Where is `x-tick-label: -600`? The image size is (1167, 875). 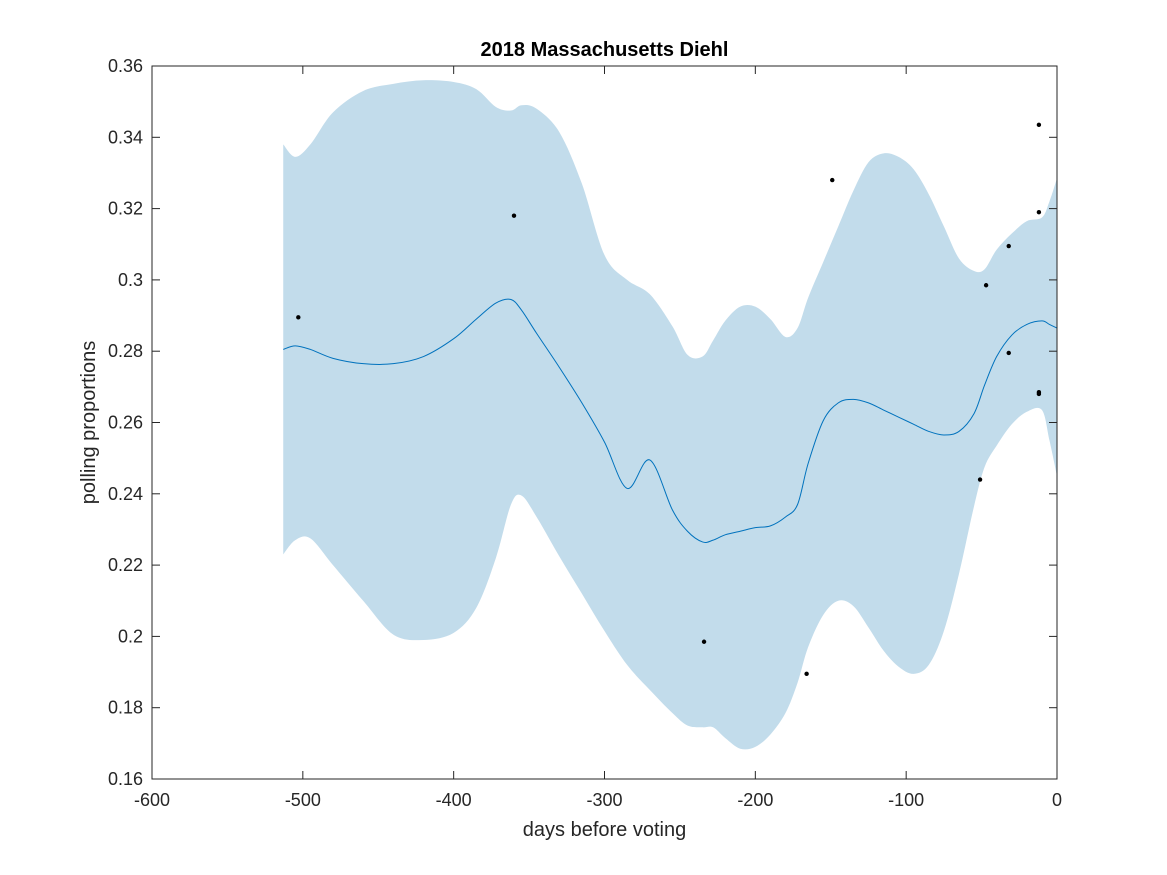
x-tick-label: -600 is located at coordinates (152, 800).